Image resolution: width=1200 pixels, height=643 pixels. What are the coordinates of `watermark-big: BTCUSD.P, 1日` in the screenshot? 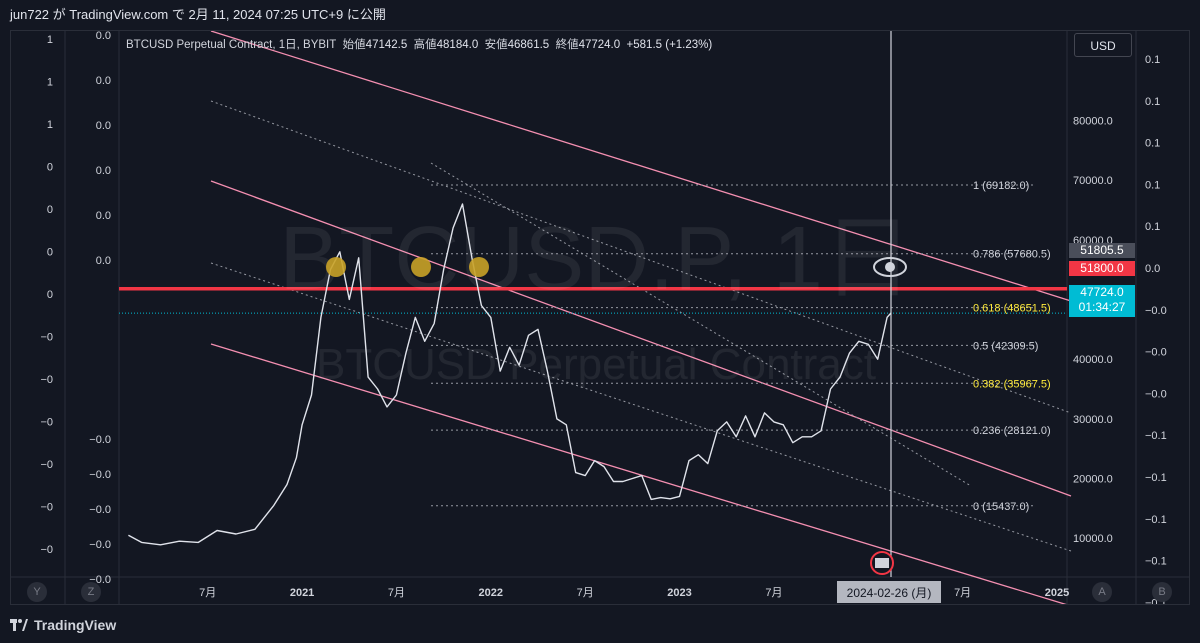 It's located at (596, 259).